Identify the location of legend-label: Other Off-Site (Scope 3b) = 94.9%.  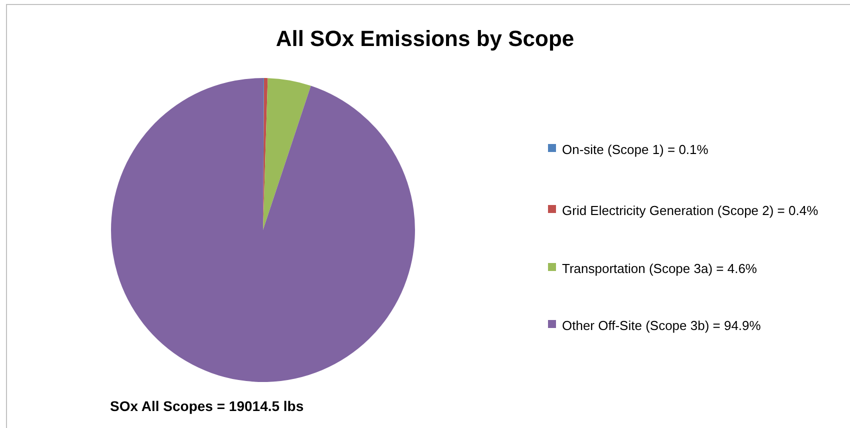
(662, 326).